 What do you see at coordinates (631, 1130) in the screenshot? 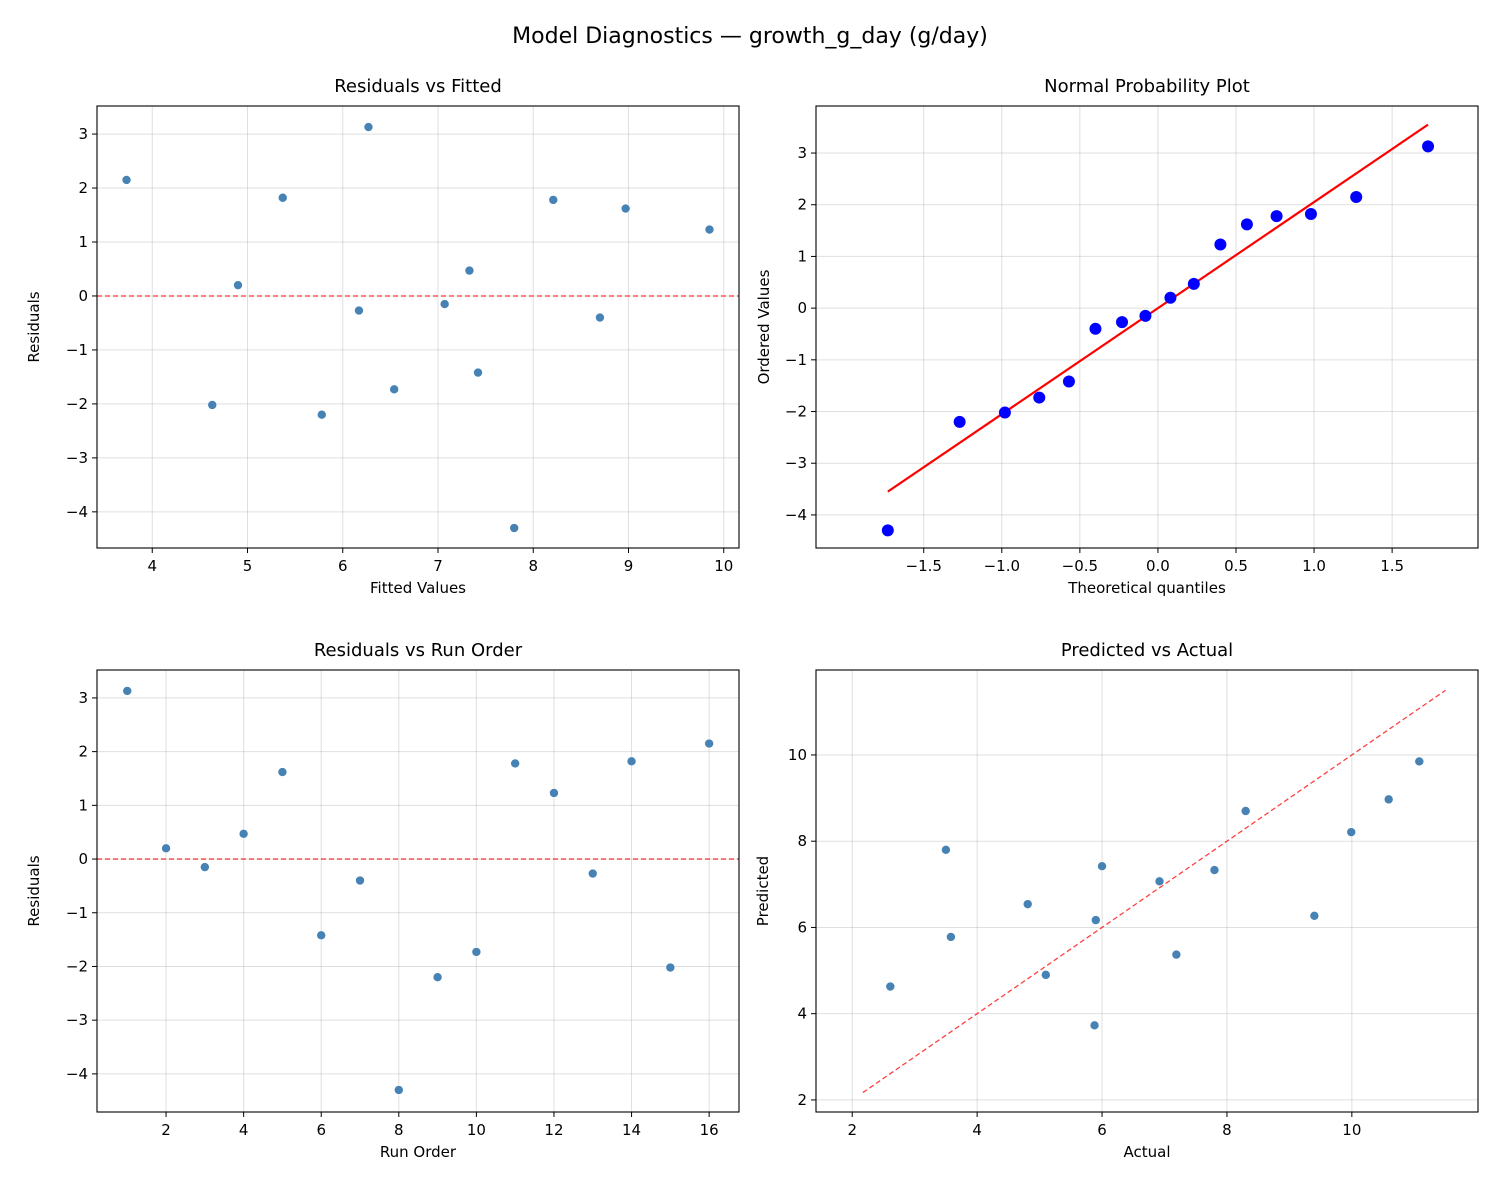
I see `x-tick-label: 14` at bounding box center [631, 1130].